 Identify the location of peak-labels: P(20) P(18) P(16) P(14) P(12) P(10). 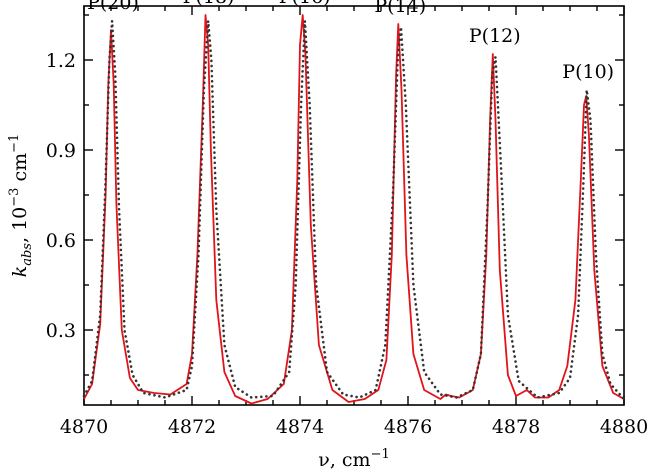
(350, 41).